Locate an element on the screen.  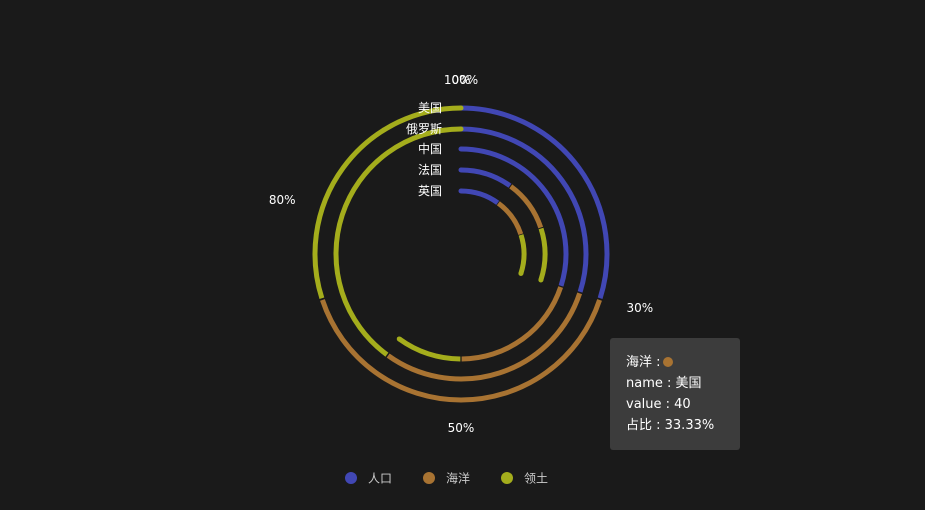
category-label-0: 美国 is located at coordinates (430, 108).